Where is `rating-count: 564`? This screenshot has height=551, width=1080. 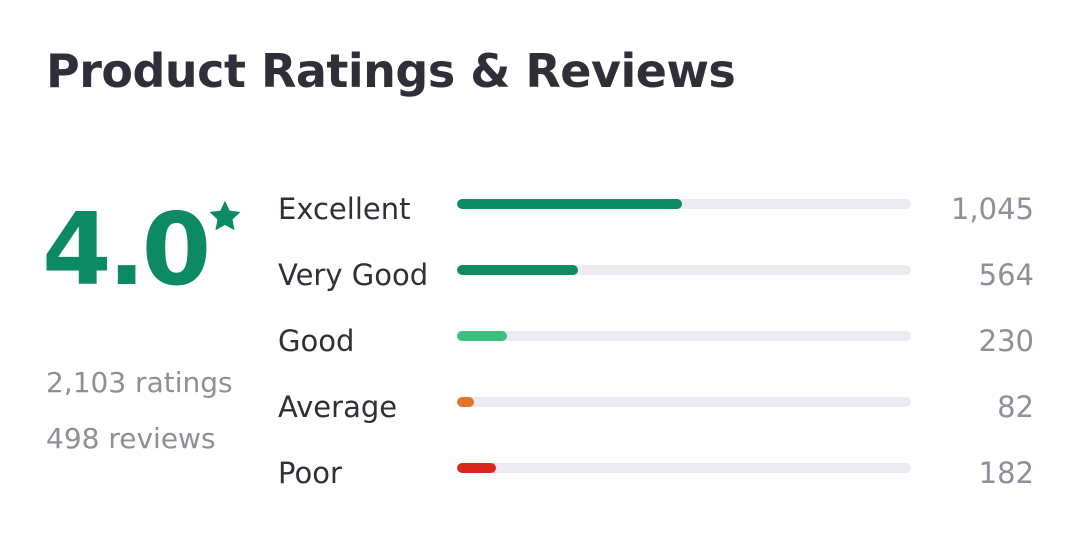
rating-count: 564 is located at coordinates (1006, 275).